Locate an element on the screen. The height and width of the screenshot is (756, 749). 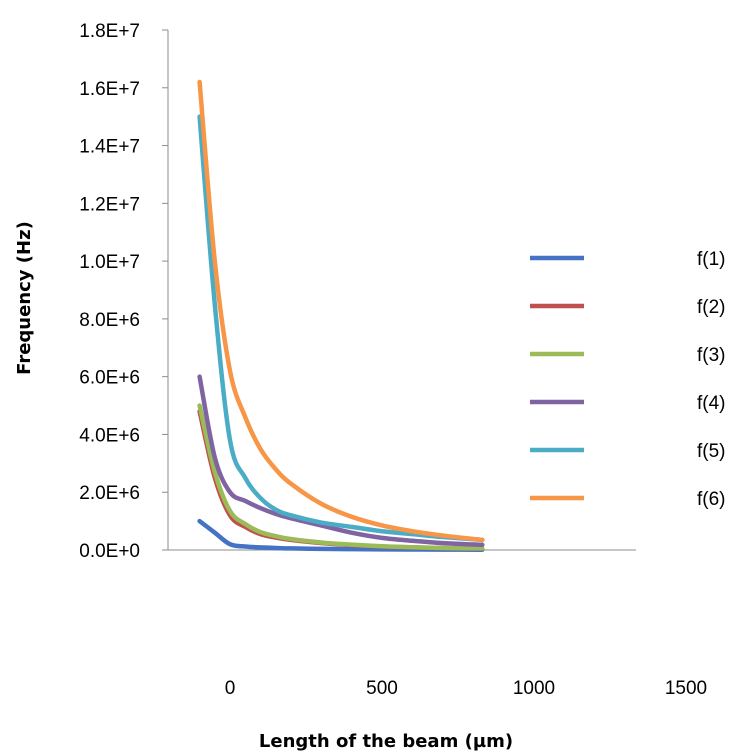
x-tick-label: 1000 is located at coordinates (534, 688).